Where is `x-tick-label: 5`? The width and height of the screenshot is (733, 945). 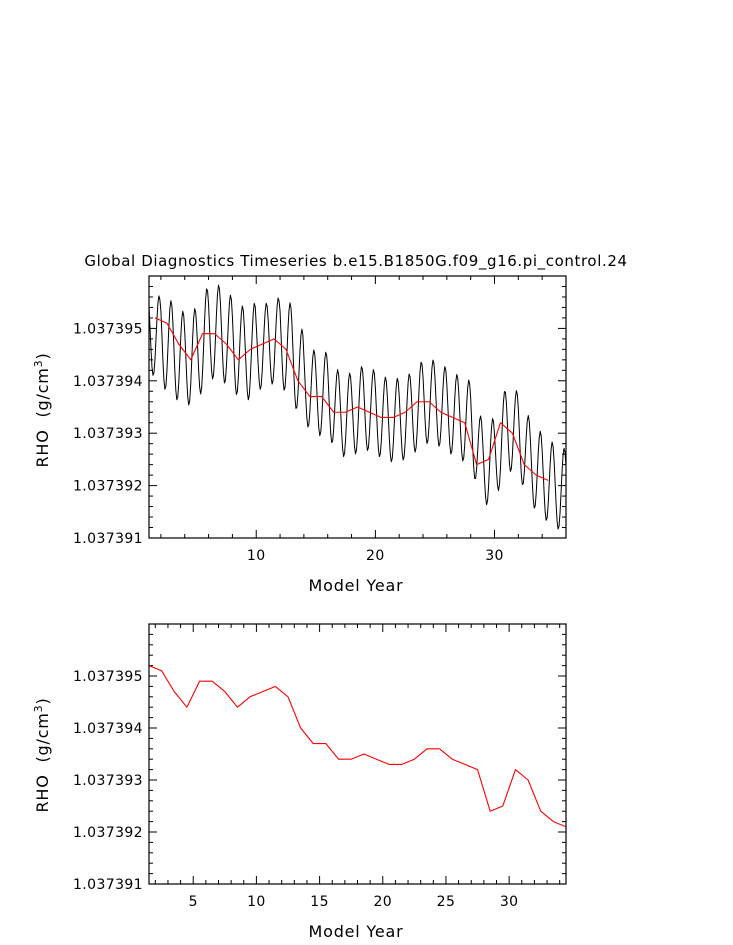
x-tick-label: 5 is located at coordinates (193, 902).